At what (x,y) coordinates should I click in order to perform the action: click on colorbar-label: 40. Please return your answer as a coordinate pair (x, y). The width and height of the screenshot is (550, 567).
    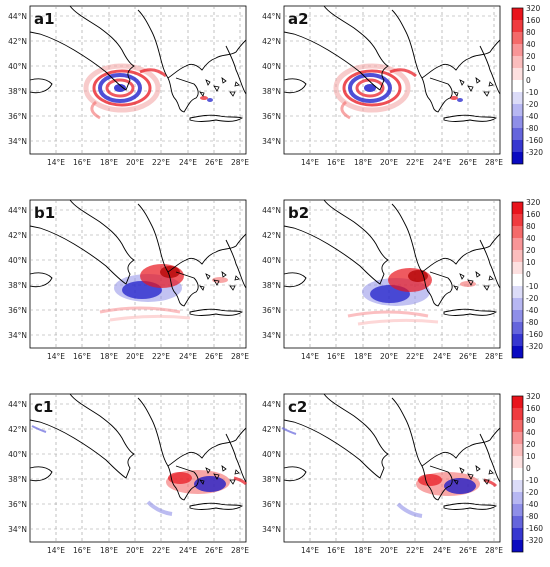
    Looking at the image, I should click on (531, 238).